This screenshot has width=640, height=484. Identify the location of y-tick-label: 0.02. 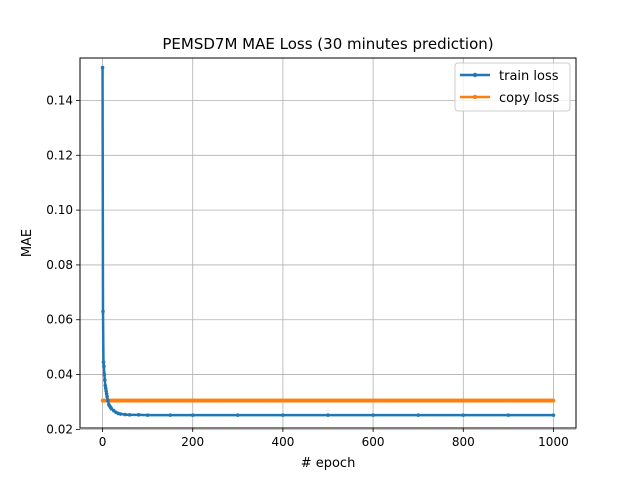
(59, 429).